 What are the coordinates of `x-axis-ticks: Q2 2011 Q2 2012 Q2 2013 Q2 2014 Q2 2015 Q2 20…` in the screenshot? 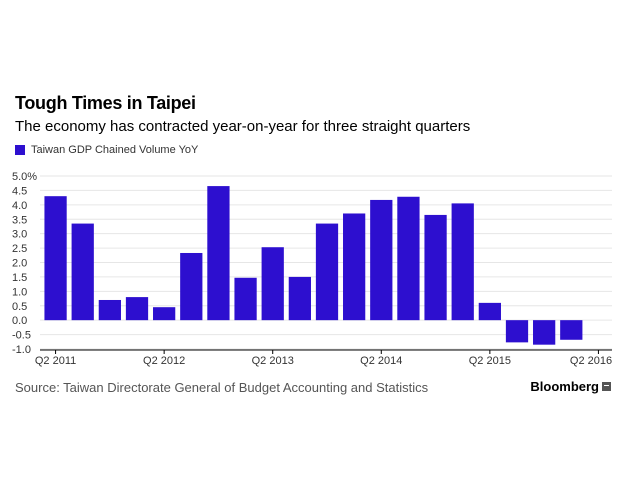 It's located at (323, 358).